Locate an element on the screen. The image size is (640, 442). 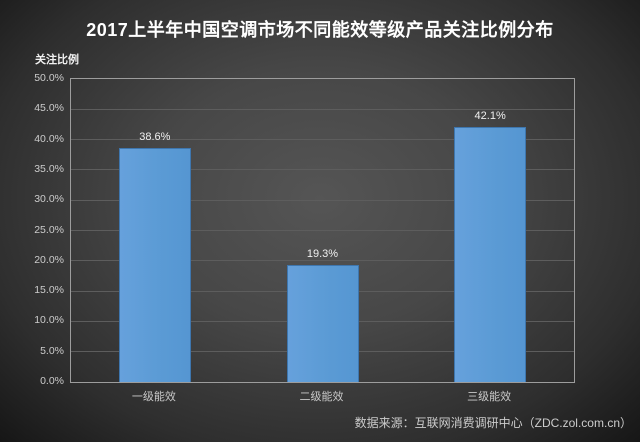
bar-二级能效 is located at coordinates (322, 323).